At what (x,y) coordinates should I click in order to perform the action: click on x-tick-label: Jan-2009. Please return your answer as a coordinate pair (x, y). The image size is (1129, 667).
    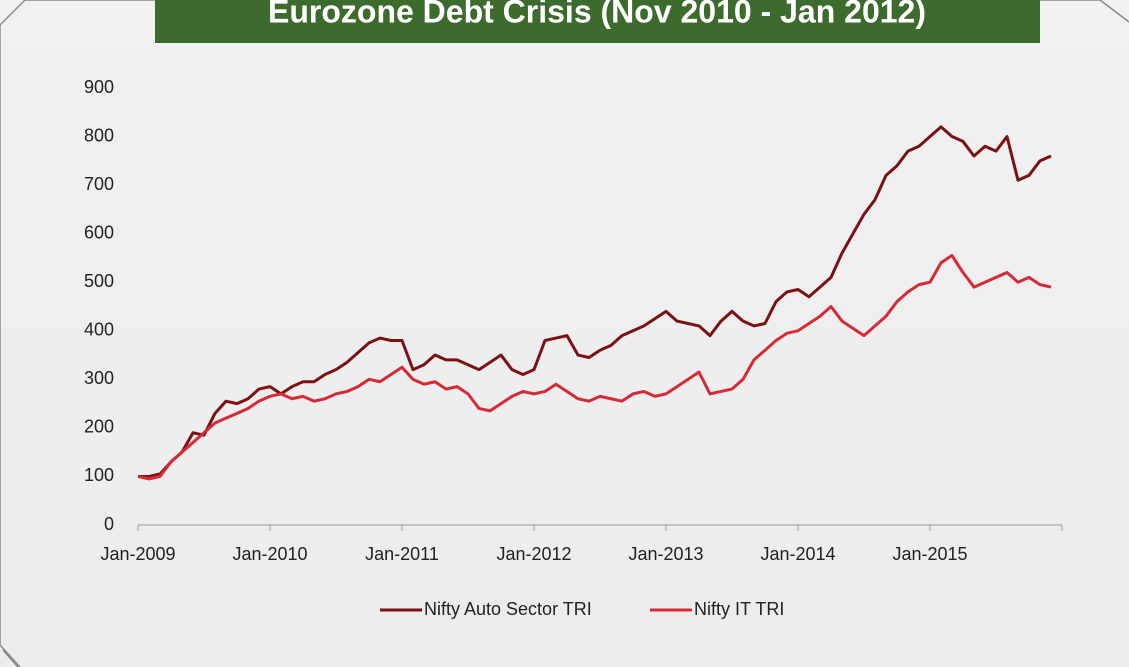
    Looking at the image, I should click on (137, 554).